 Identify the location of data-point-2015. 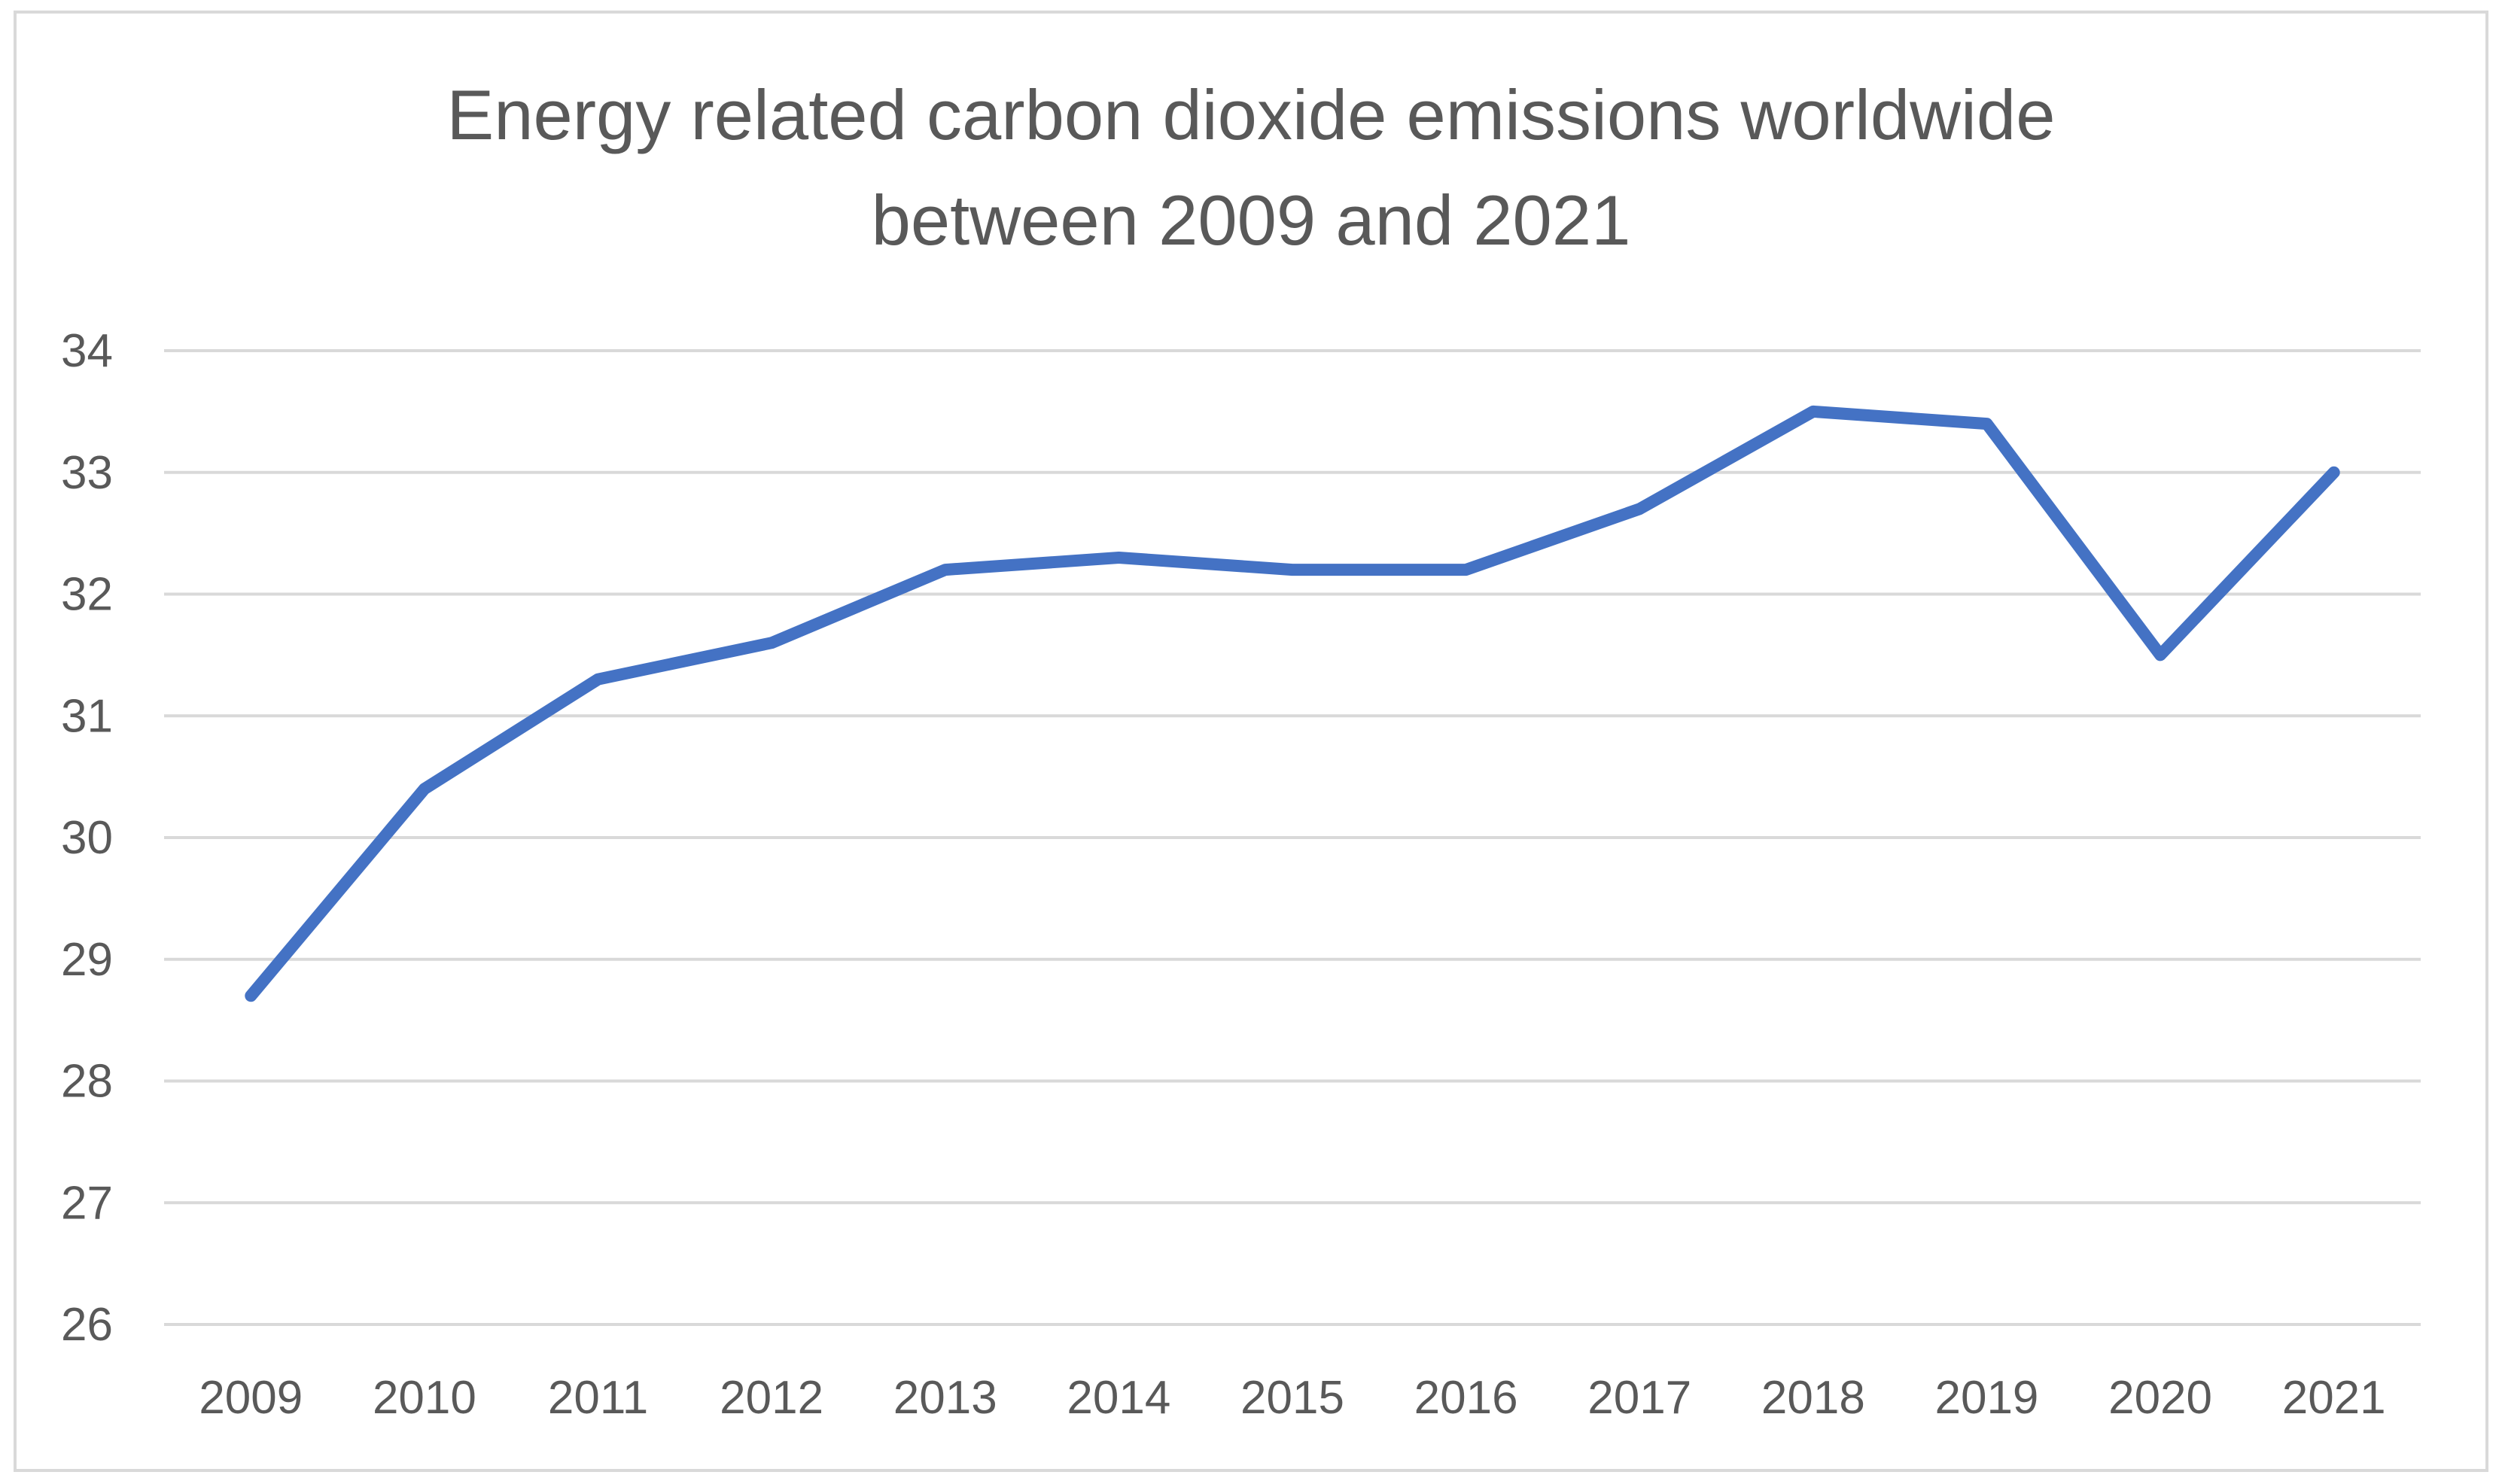
(1292, 570).